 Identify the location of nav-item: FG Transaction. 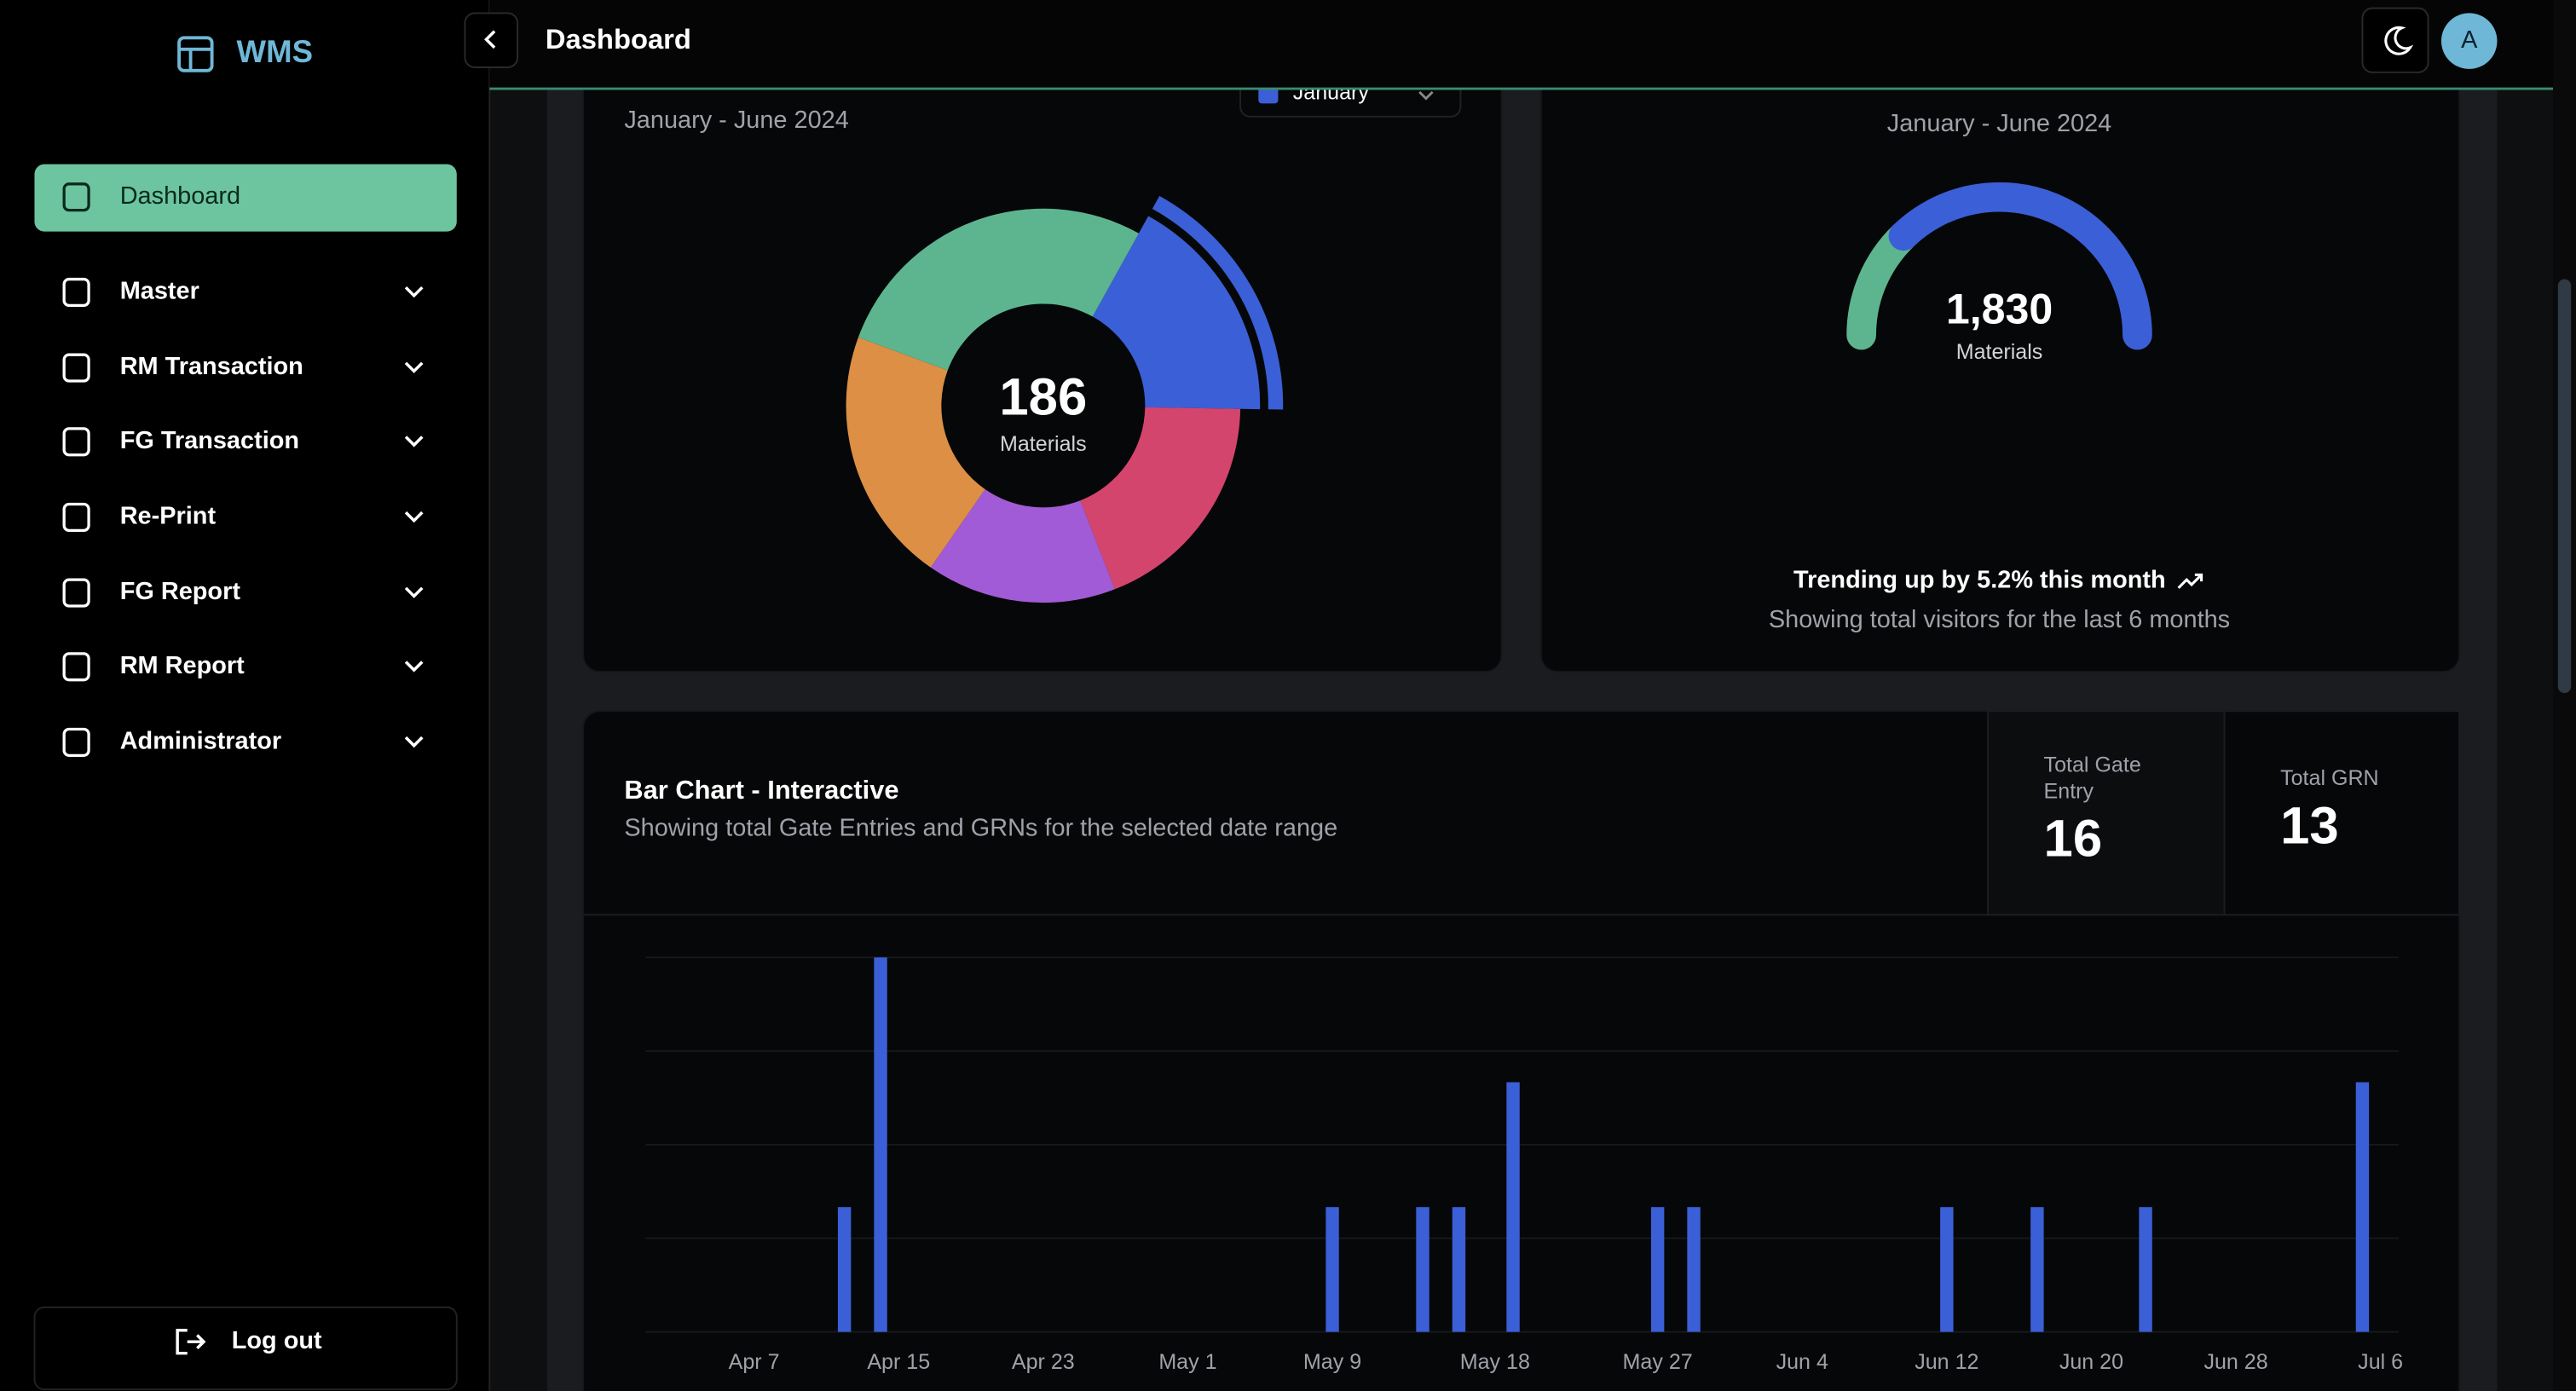
(209, 440).